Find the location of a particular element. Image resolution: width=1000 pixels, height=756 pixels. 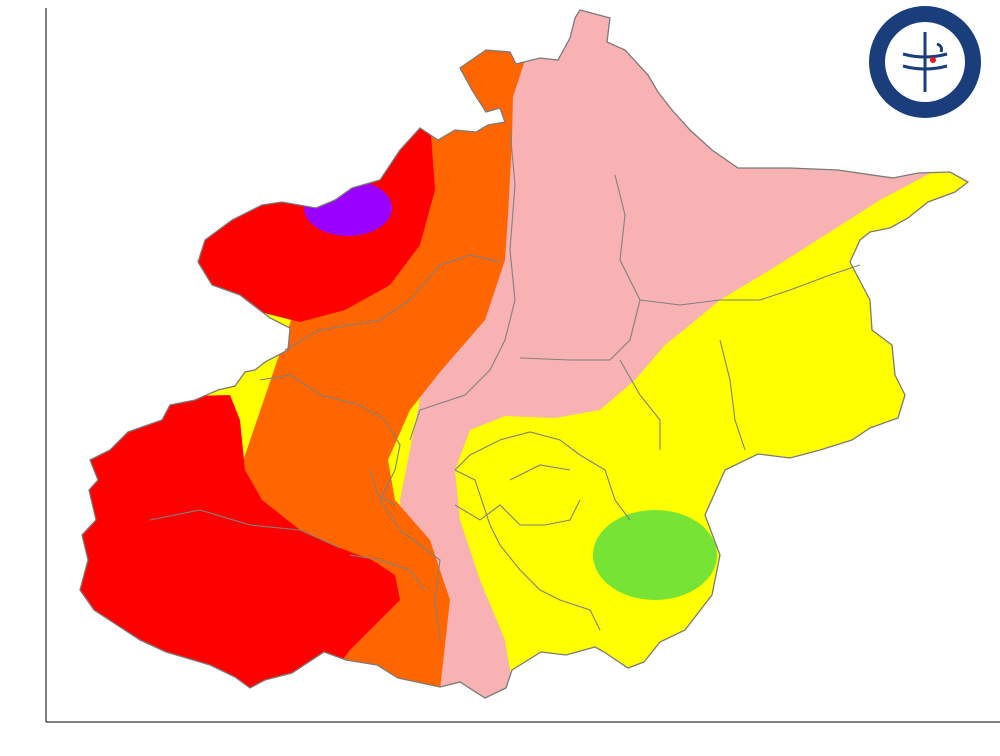

logo-emblem-icon is located at coordinates (925, 62).